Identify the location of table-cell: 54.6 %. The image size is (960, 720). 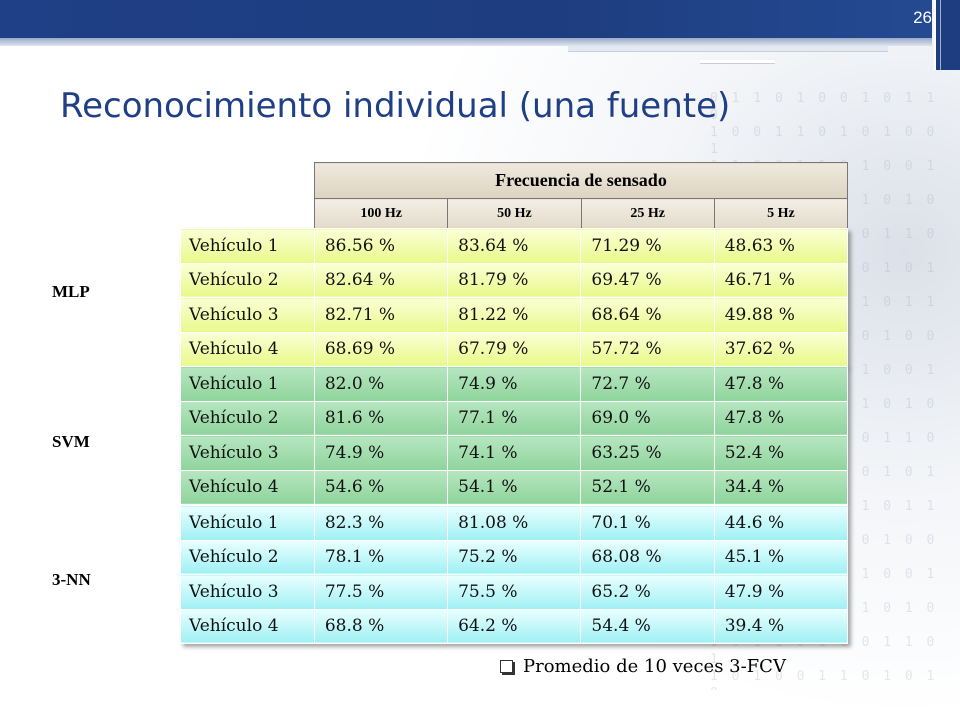
(381, 487).